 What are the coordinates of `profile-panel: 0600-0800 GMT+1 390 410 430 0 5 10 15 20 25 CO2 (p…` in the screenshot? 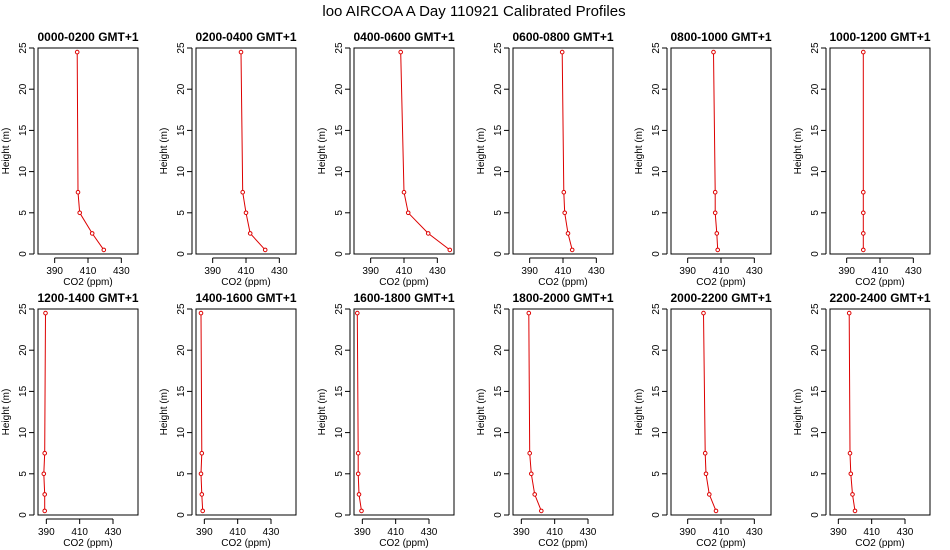 It's located at (545, 159).